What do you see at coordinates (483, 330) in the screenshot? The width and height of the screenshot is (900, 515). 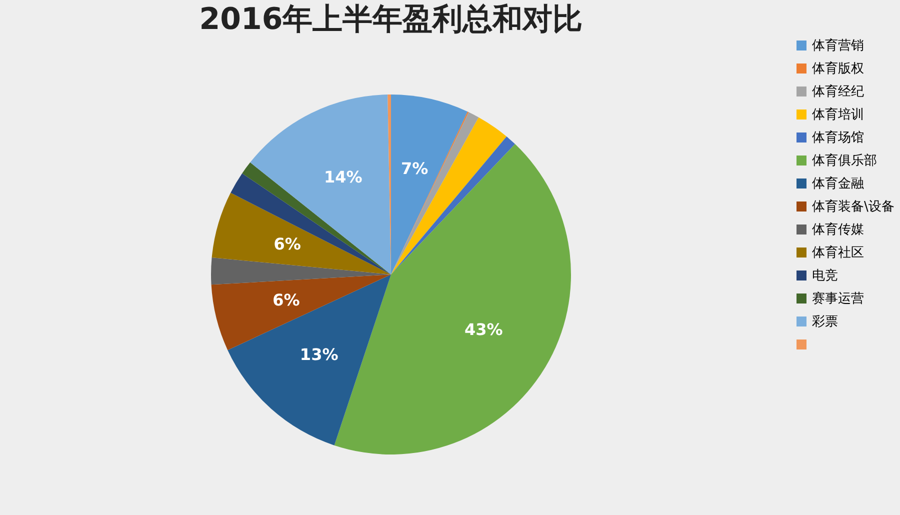 I see `data-label: 43%` at bounding box center [483, 330].